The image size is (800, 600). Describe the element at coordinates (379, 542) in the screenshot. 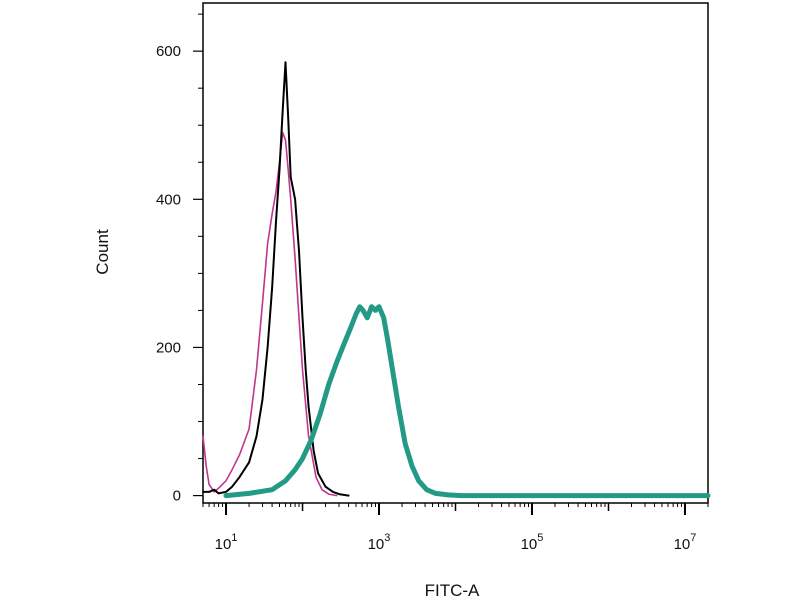

I see `x-tick-label: 10³` at that location.